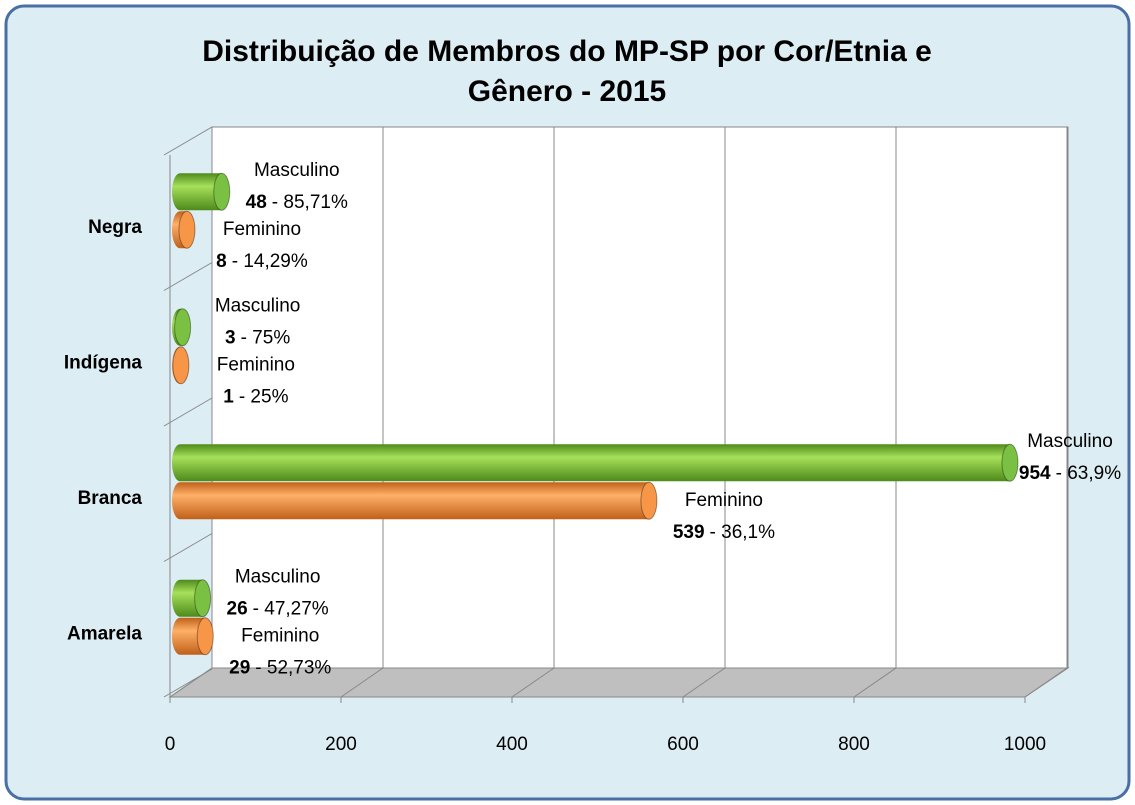  Describe the element at coordinates (221, 261) in the screenshot. I see `data-label-value: 8` at that location.